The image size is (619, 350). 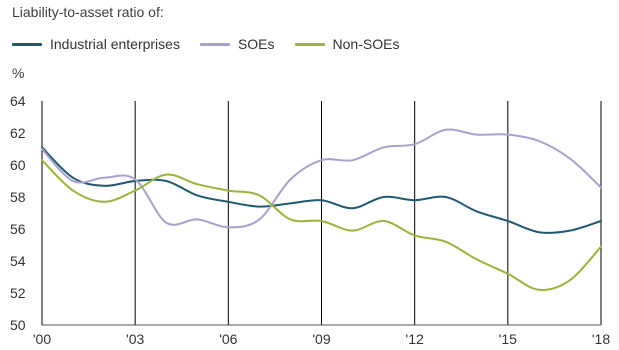 I want to click on x-tick-label-2003: '03, so click(x=135, y=339).